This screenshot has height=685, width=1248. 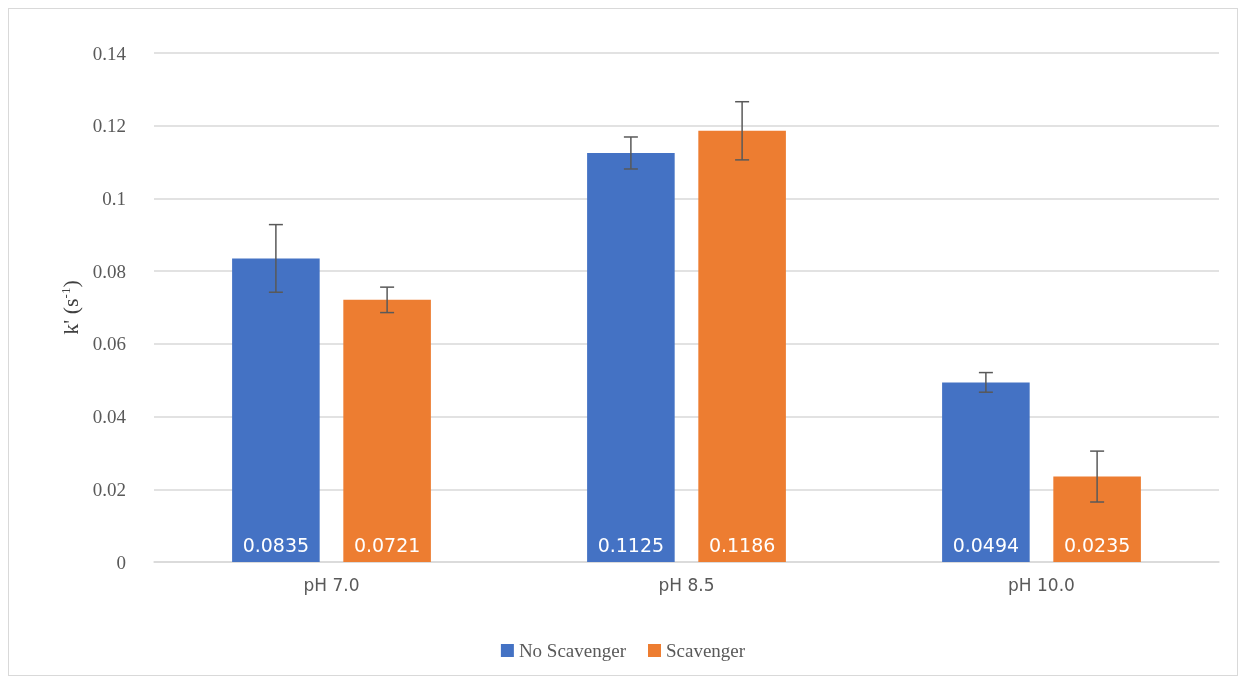 I want to click on data-label: 0.0235, so click(x=1097, y=544).